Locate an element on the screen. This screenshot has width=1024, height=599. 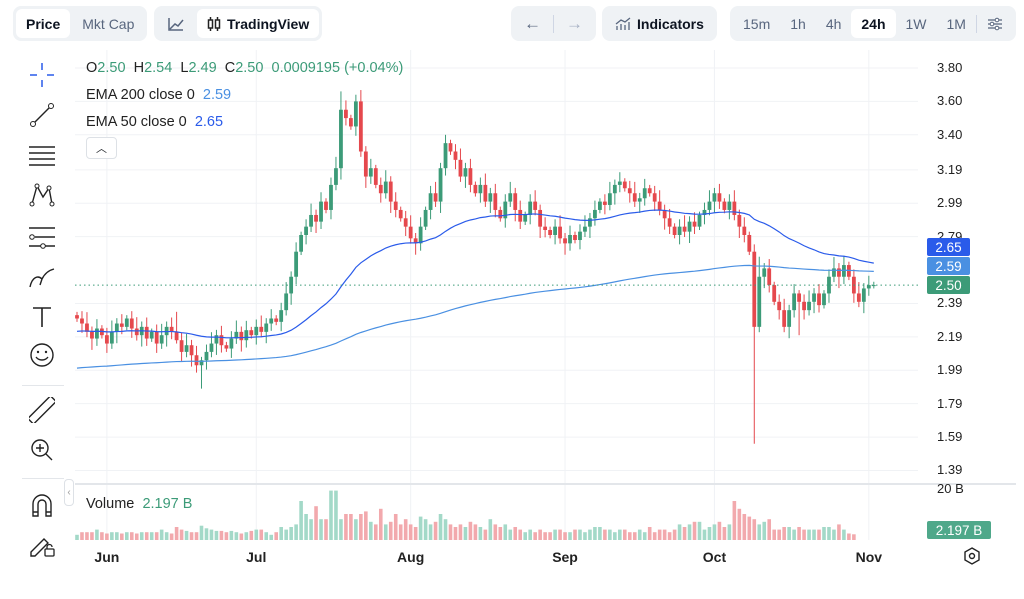
undo-button: ← is located at coordinates (532, 23).